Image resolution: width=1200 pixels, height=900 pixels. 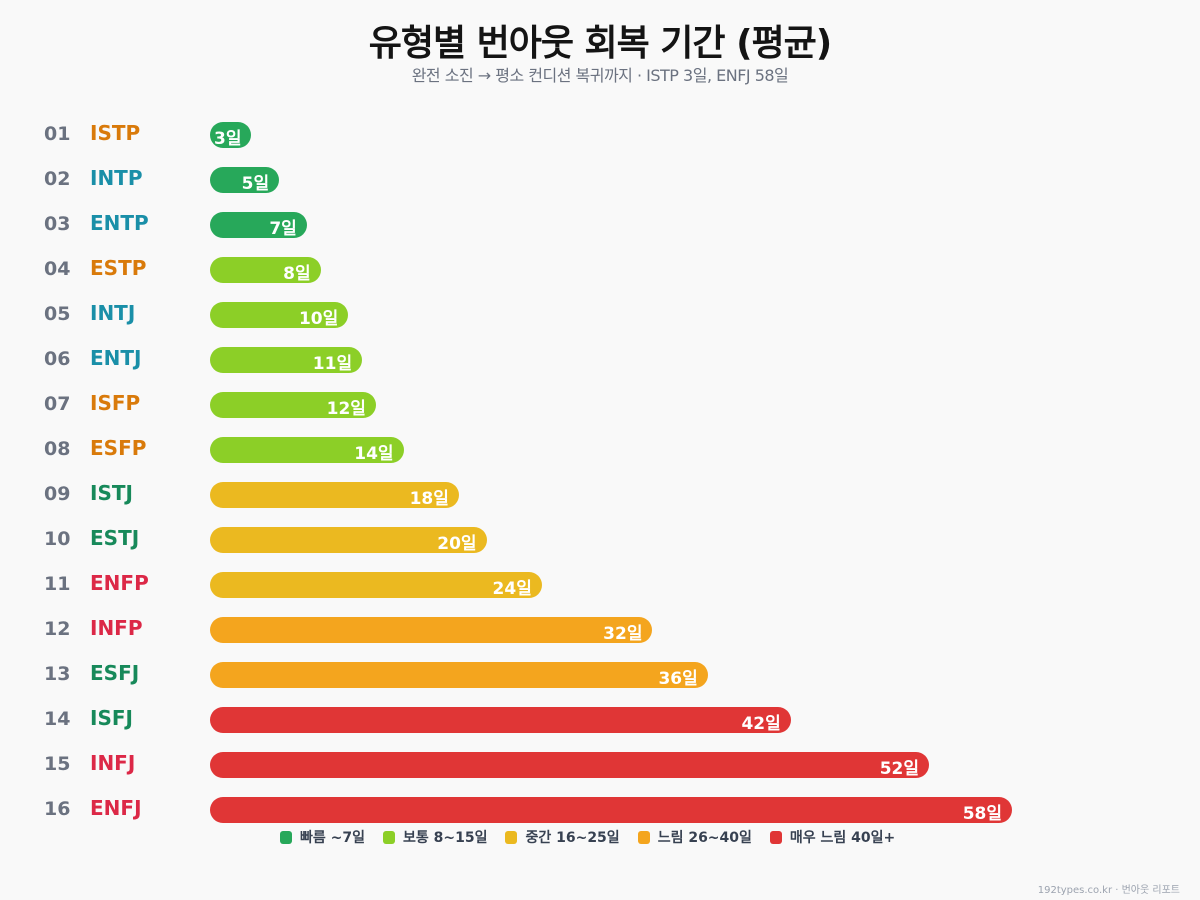 What do you see at coordinates (115, 538) in the screenshot?
I see `category-label: ESTJ` at bounding box center [115, 538].